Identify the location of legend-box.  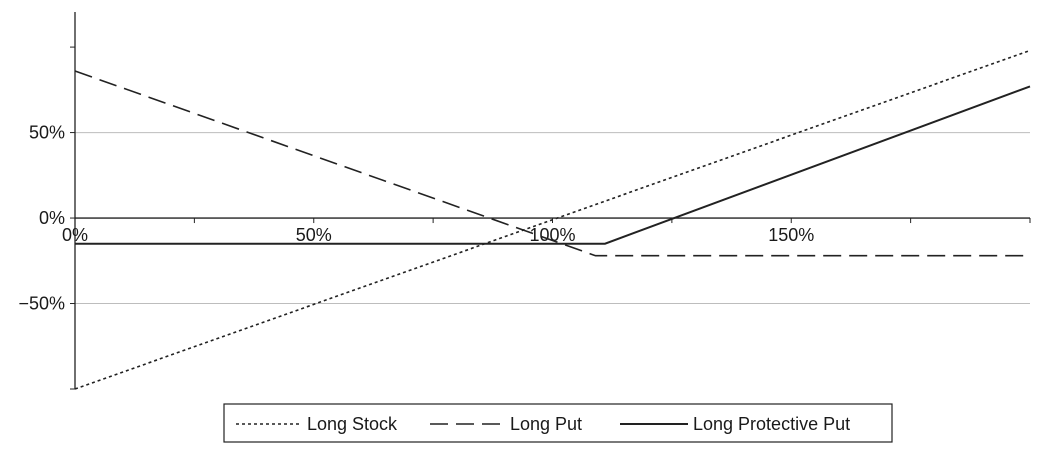
(558, 423).